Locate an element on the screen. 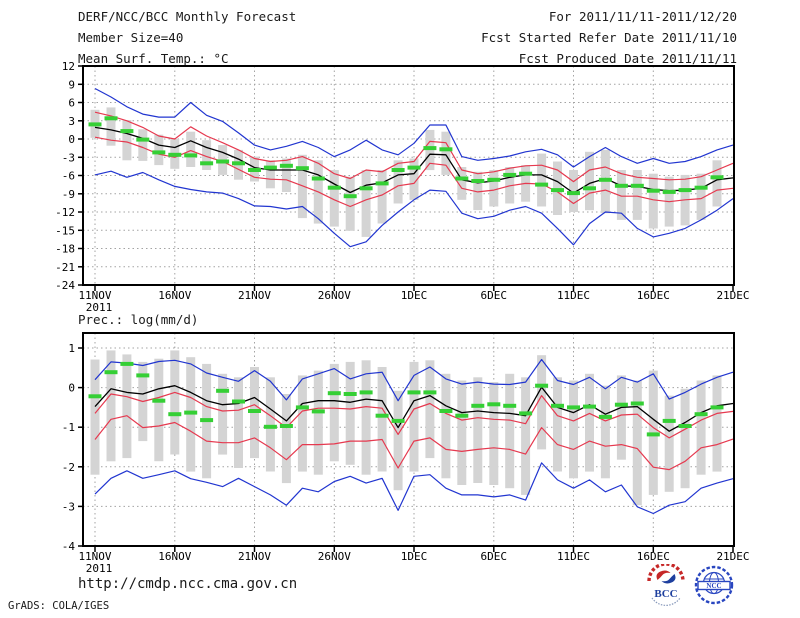  svg-text: -15 is located at coordinates (65, 230).